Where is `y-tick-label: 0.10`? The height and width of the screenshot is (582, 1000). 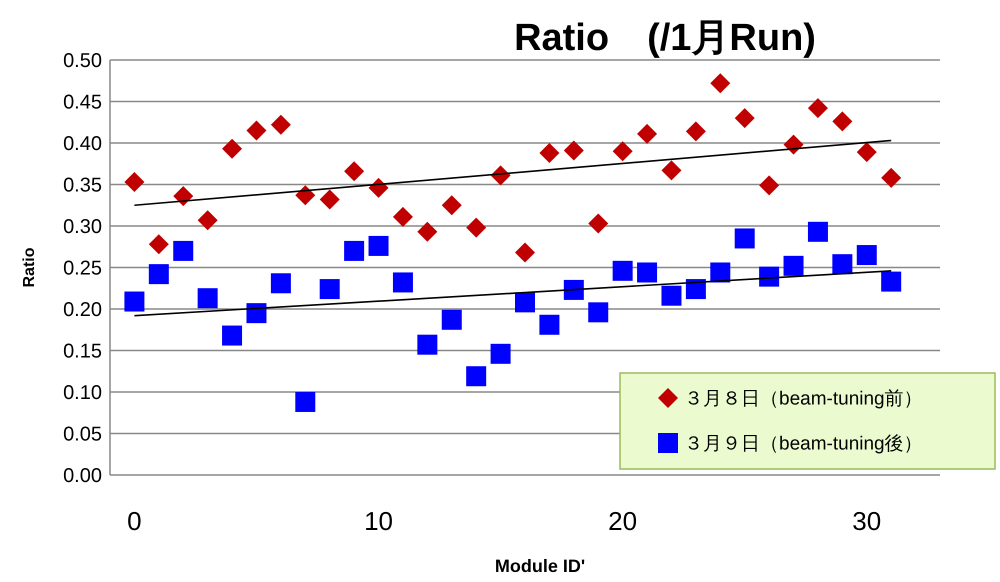 y-tick-label: 0.10 is located at coordinates (82, 393).